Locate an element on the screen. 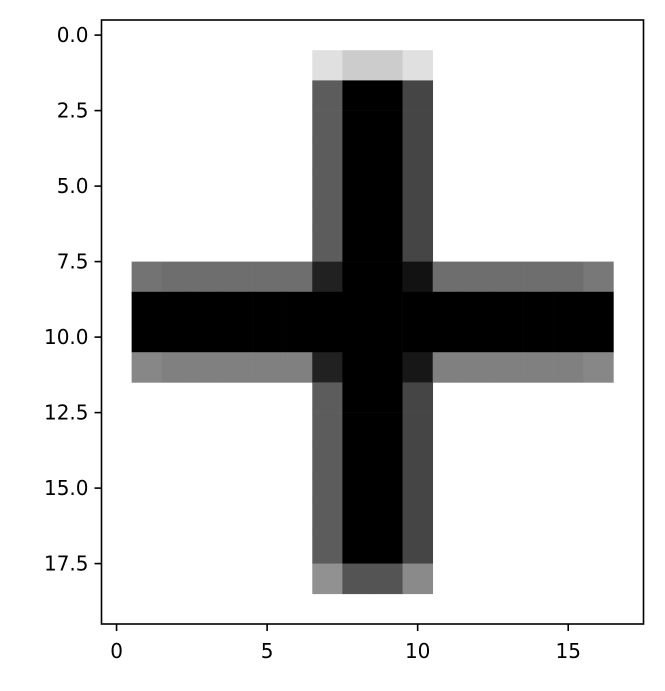 The height and width of the screenshot is (691, 665). y-tick-label: 5.0 is located at coordinates (73, 186).